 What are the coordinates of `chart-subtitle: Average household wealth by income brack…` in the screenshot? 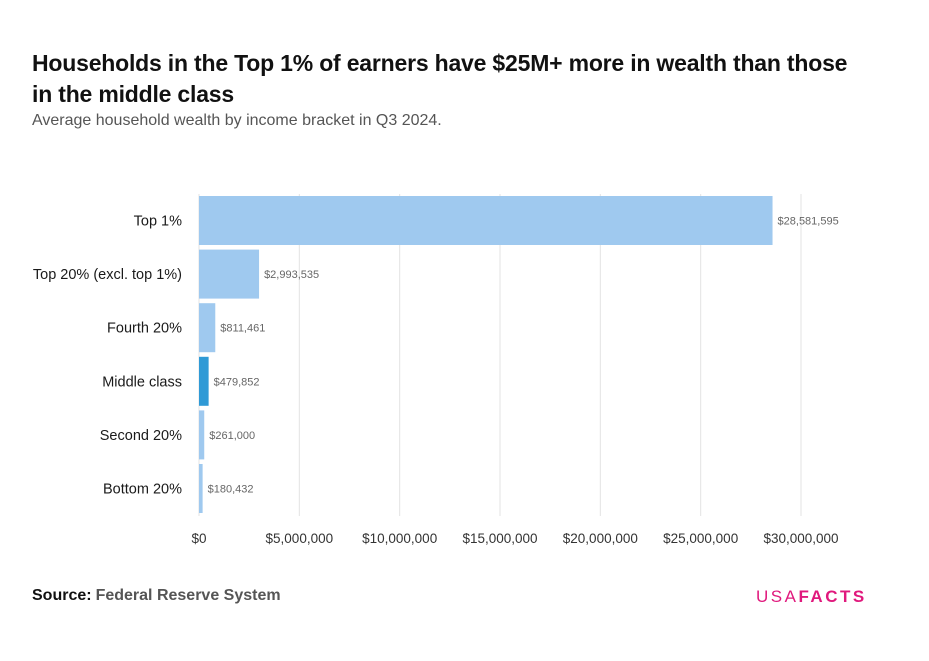 It's located at (237, 120).